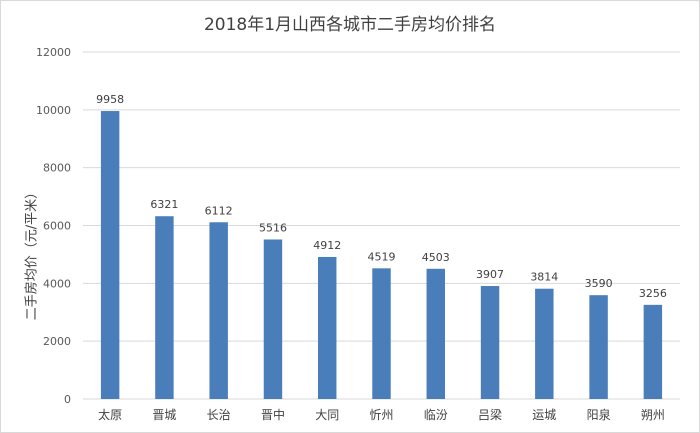  I want to click on data-label: 4912, so click(327, 245).